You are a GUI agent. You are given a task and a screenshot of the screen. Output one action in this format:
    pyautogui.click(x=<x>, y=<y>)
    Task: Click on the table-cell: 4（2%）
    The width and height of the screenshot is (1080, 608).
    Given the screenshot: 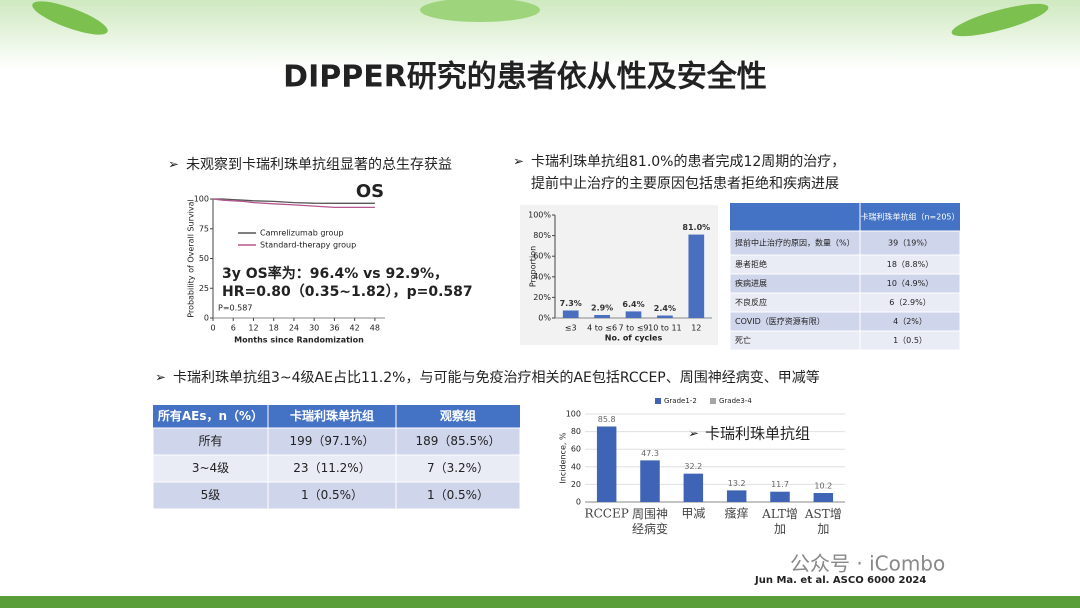 What is the action you would take?
    pyautogui.click(x=910, y=321)
    